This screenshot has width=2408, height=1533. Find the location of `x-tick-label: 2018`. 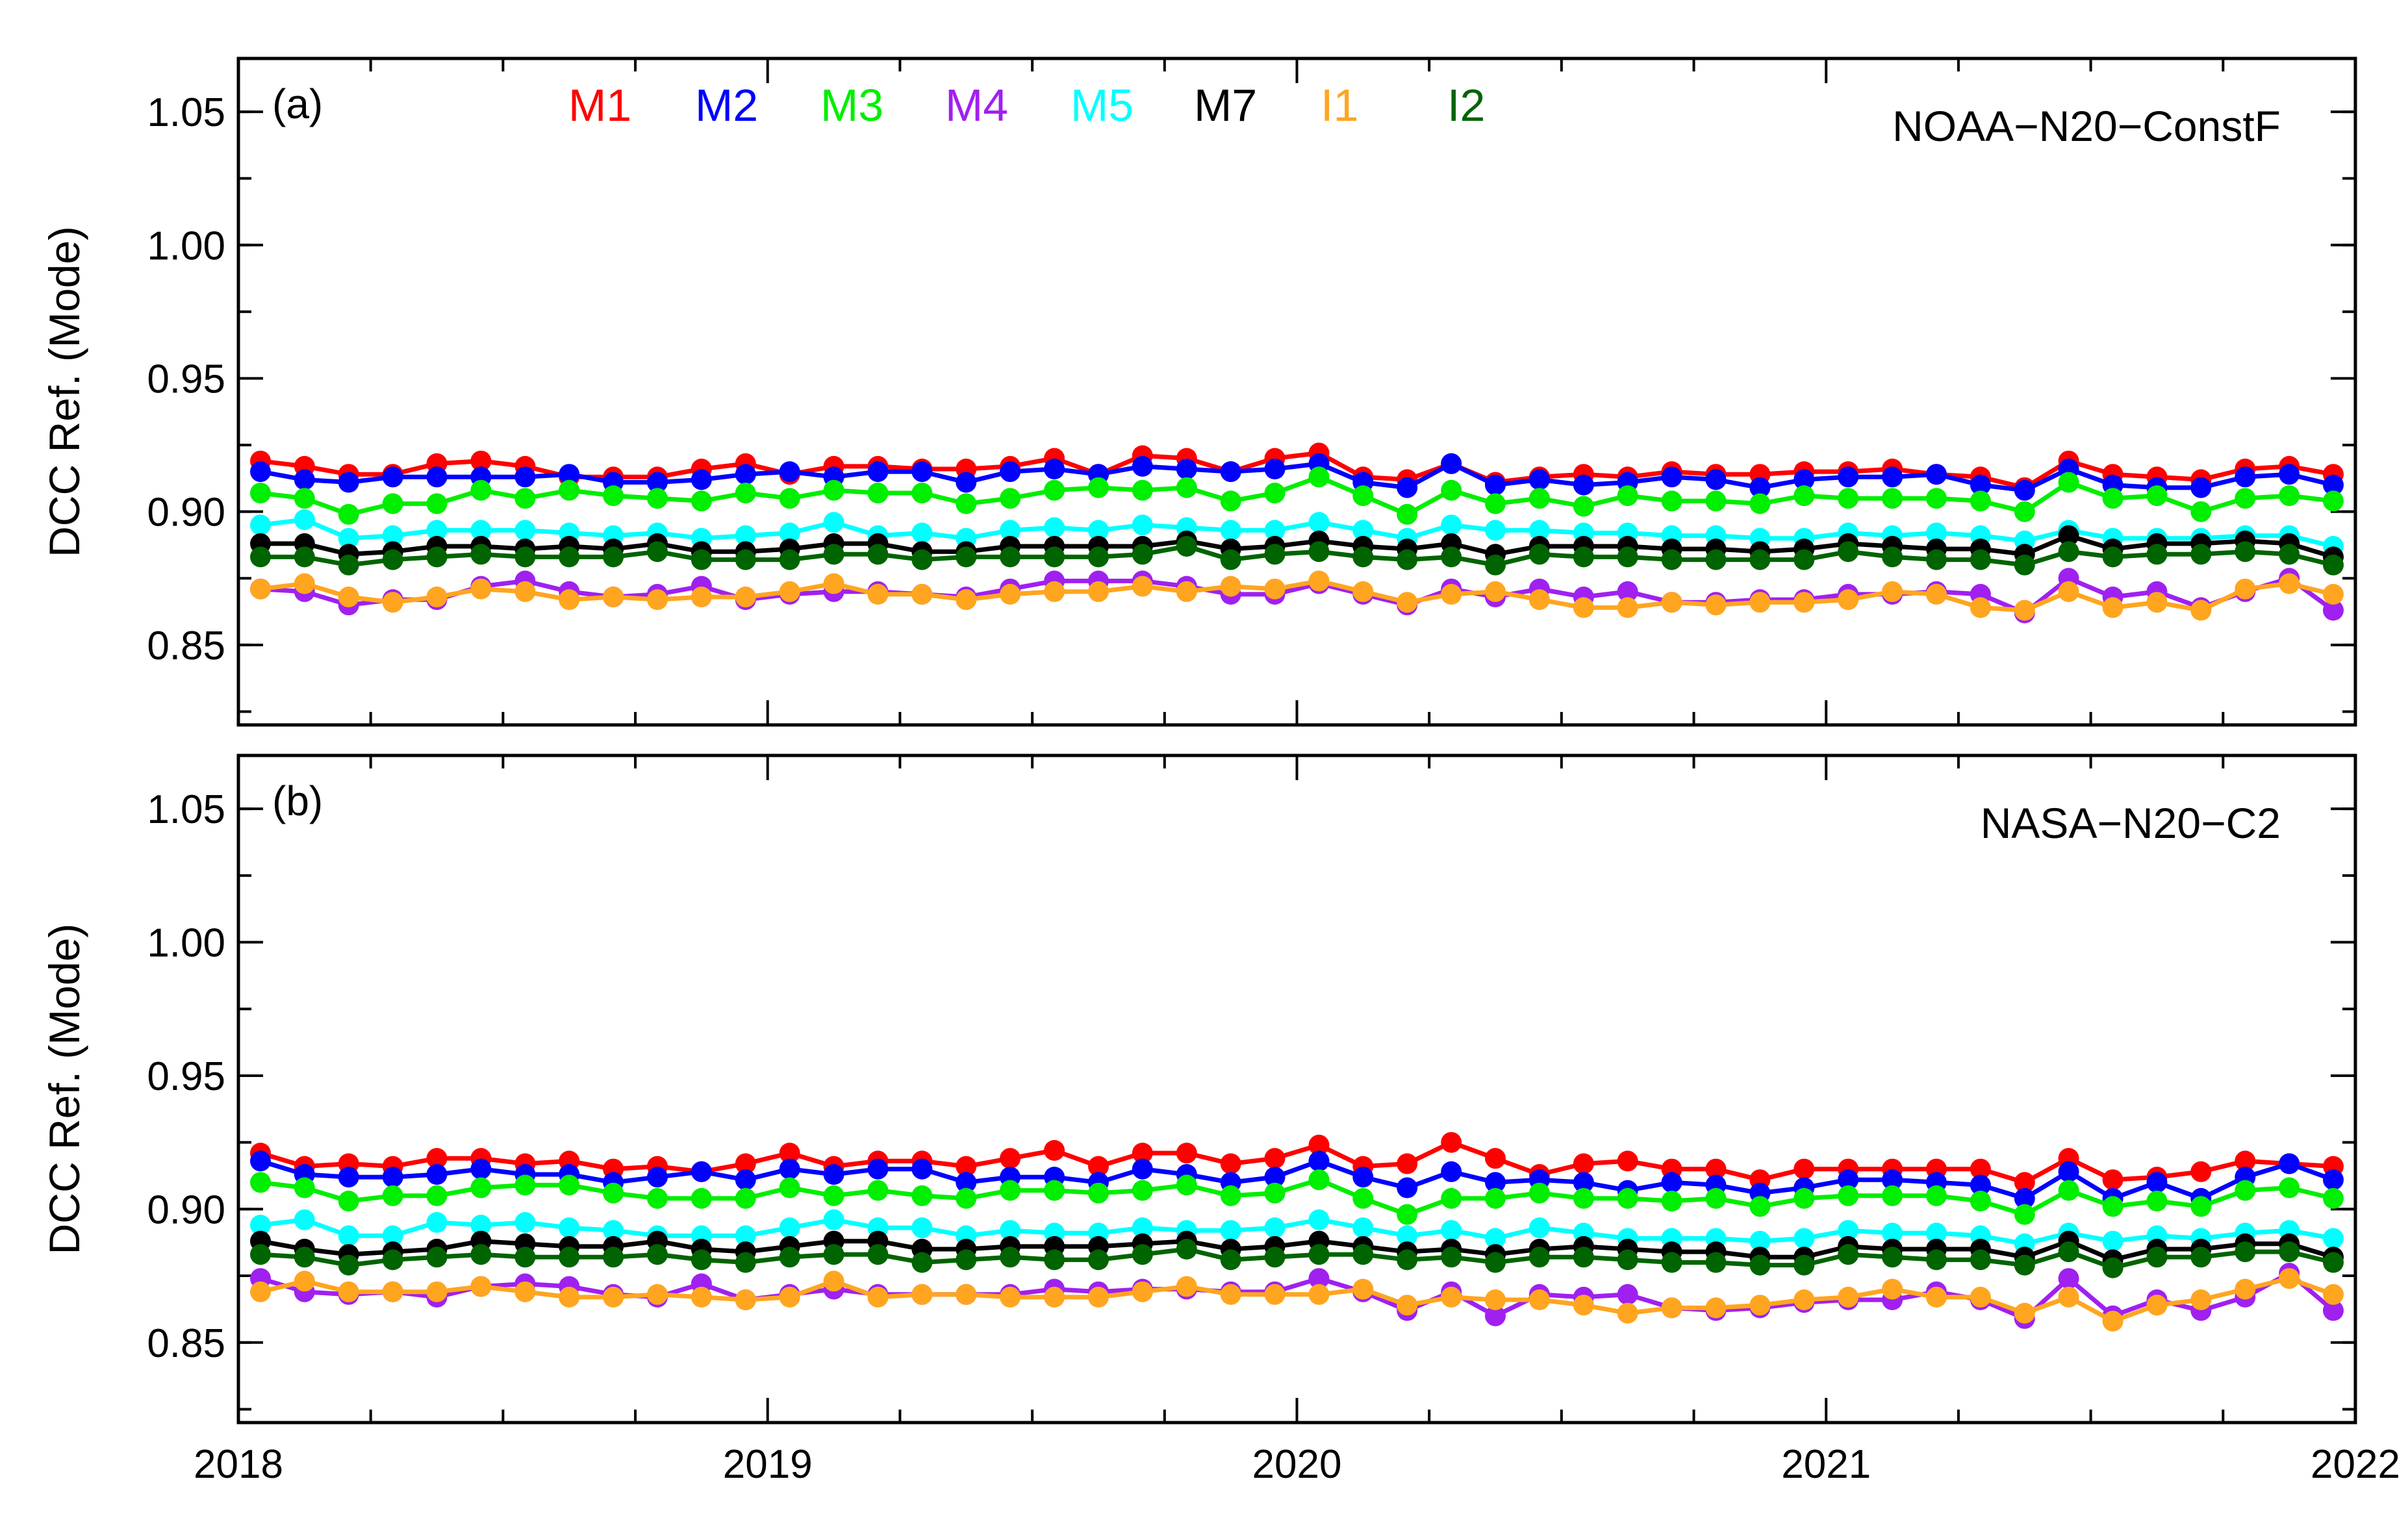

x-tick-label: 2018 is located at coordinates (238, 1464).